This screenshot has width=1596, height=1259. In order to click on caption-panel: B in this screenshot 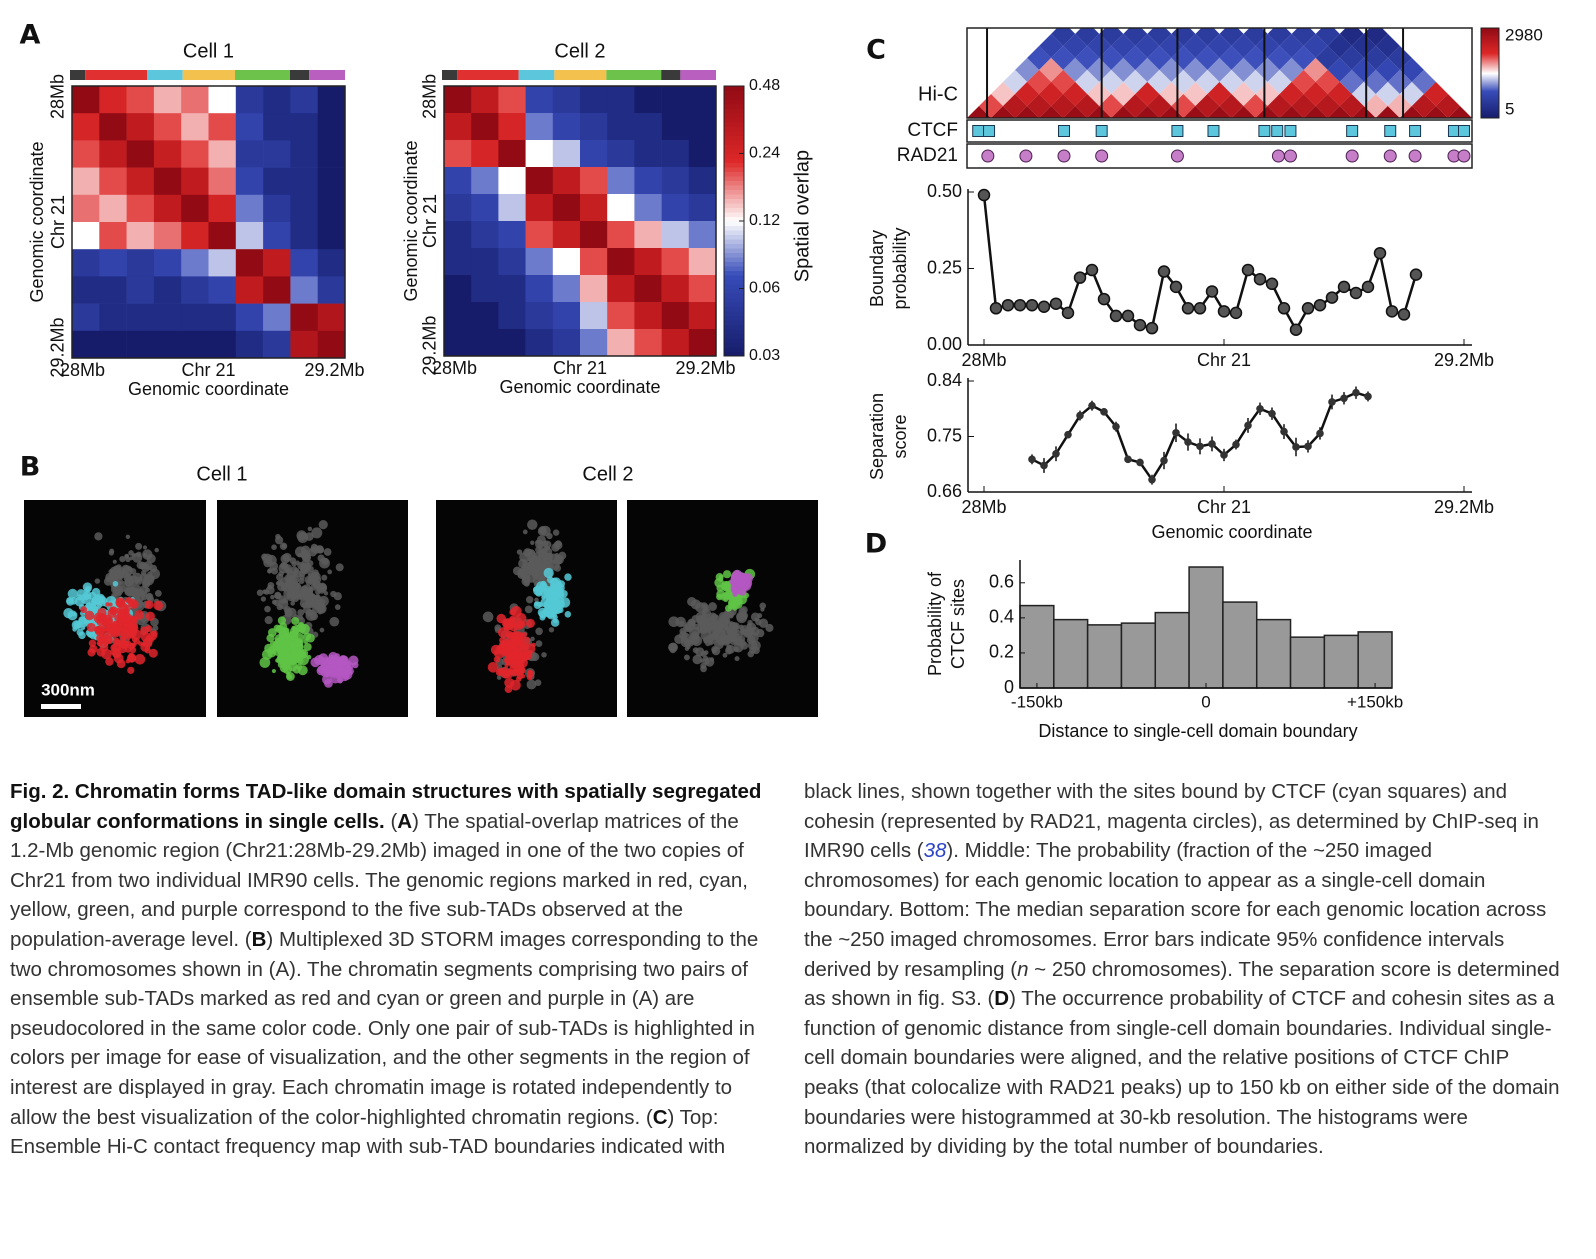, I will do `click(259, 939)`.